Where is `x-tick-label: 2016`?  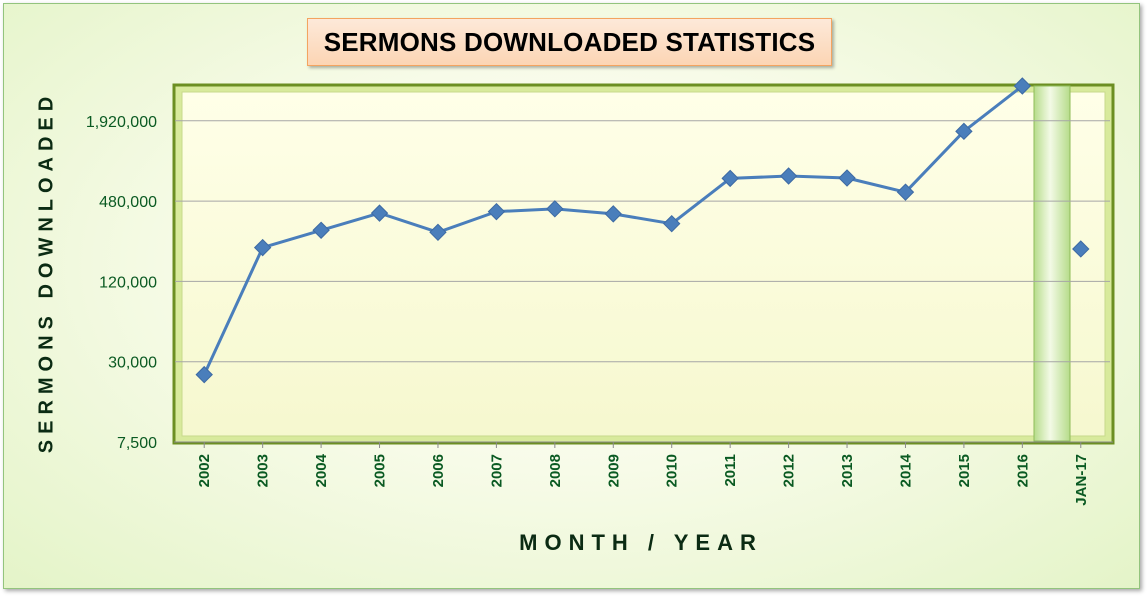 x-tick-label: 2016 is located at coordinates (1022, 470).